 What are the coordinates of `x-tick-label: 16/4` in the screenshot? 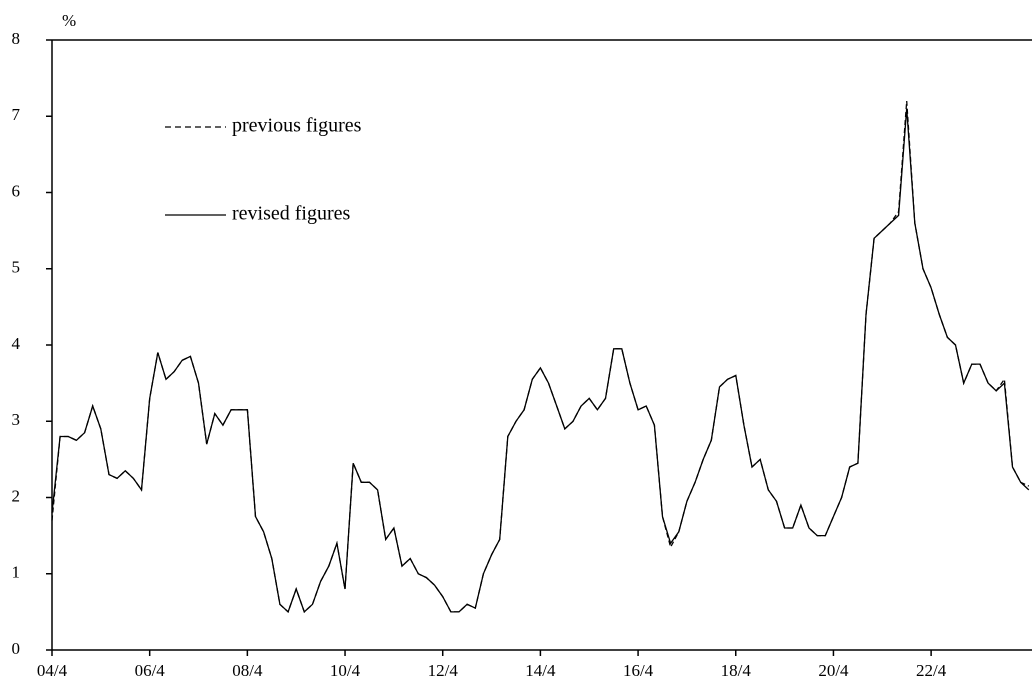 It's located at (638, 670).